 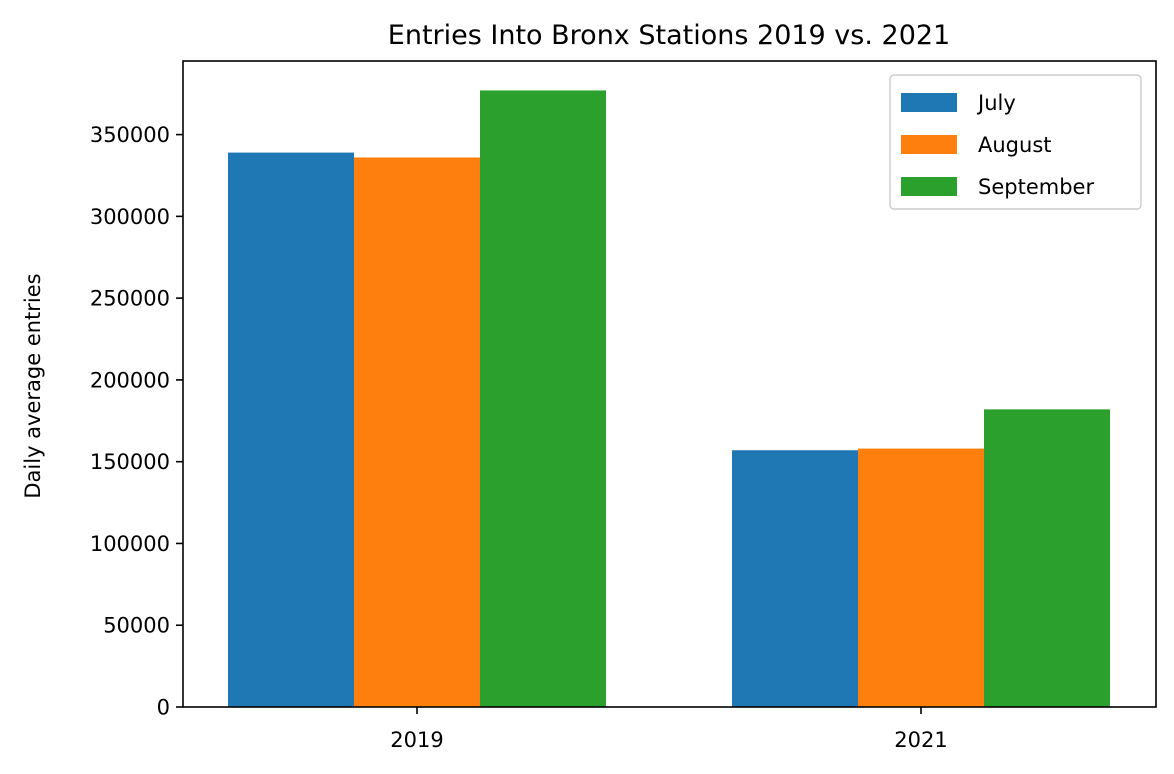 What do you see at coordinates (929, 144) in the screenshot?
I see `legend-swatch-august` at bounding box center [929, 144].